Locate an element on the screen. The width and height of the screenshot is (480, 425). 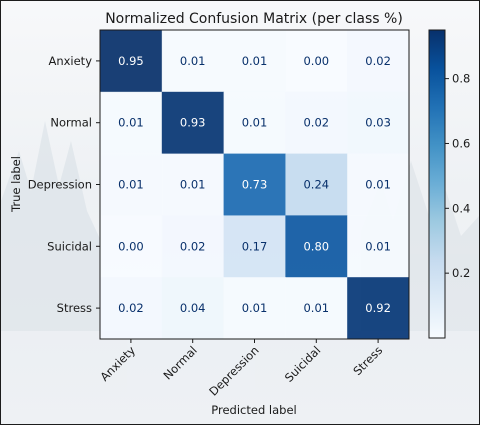
heatmap-cell-value: 0.93 is located at coordinates (193, 123).